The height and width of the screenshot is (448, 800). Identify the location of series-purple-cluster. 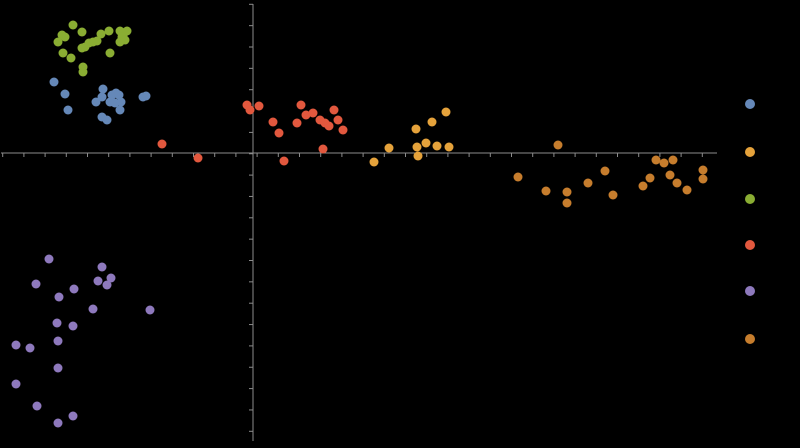
(83, 341).